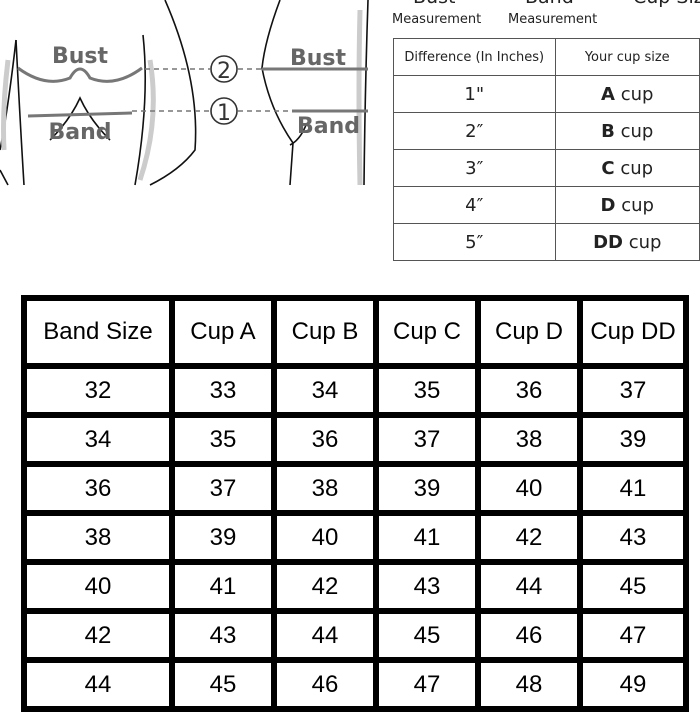 This screenshot has width=700, height=712. I want to click on cup-cell: B cup, so click(627, 131).